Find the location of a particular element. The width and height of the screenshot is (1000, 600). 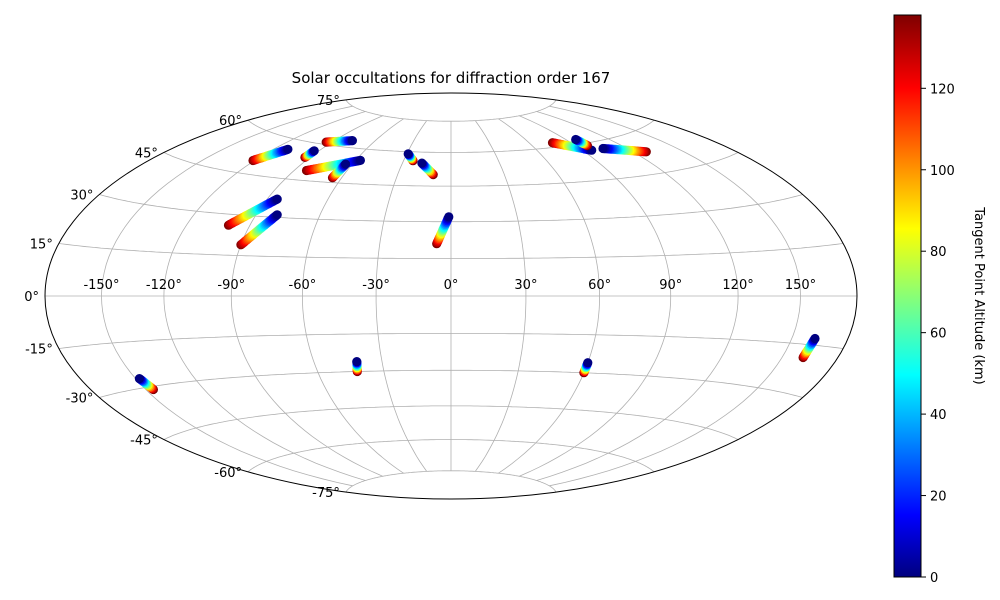

colorbar-tick-label: 120 is located at coordinates (942, 89).